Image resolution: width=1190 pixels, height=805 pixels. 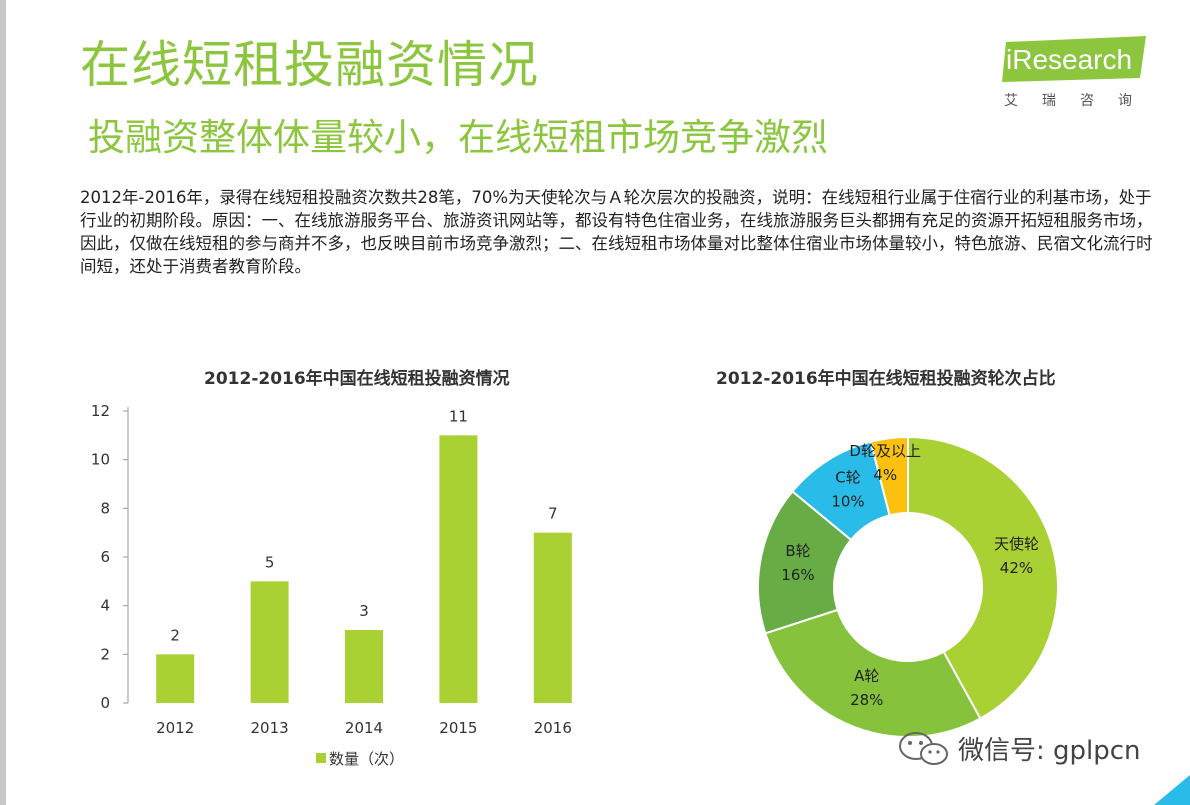 I want to click on logo-chinese-text: 艾瑞咨询, so click(x=1080, y=101).